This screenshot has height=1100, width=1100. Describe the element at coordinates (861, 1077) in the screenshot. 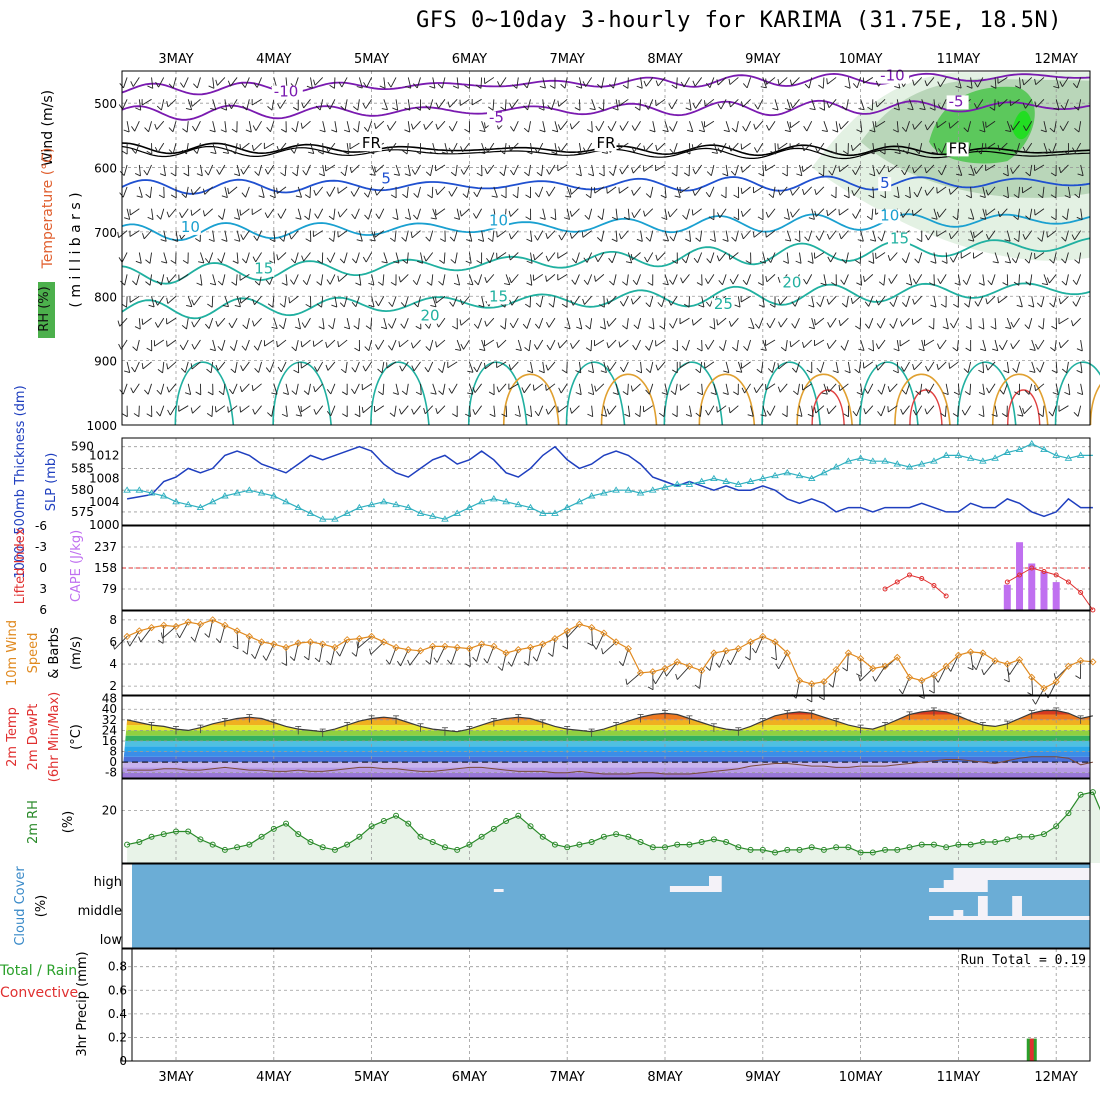

I see `bottom-date-label: 10MAY` at that location.